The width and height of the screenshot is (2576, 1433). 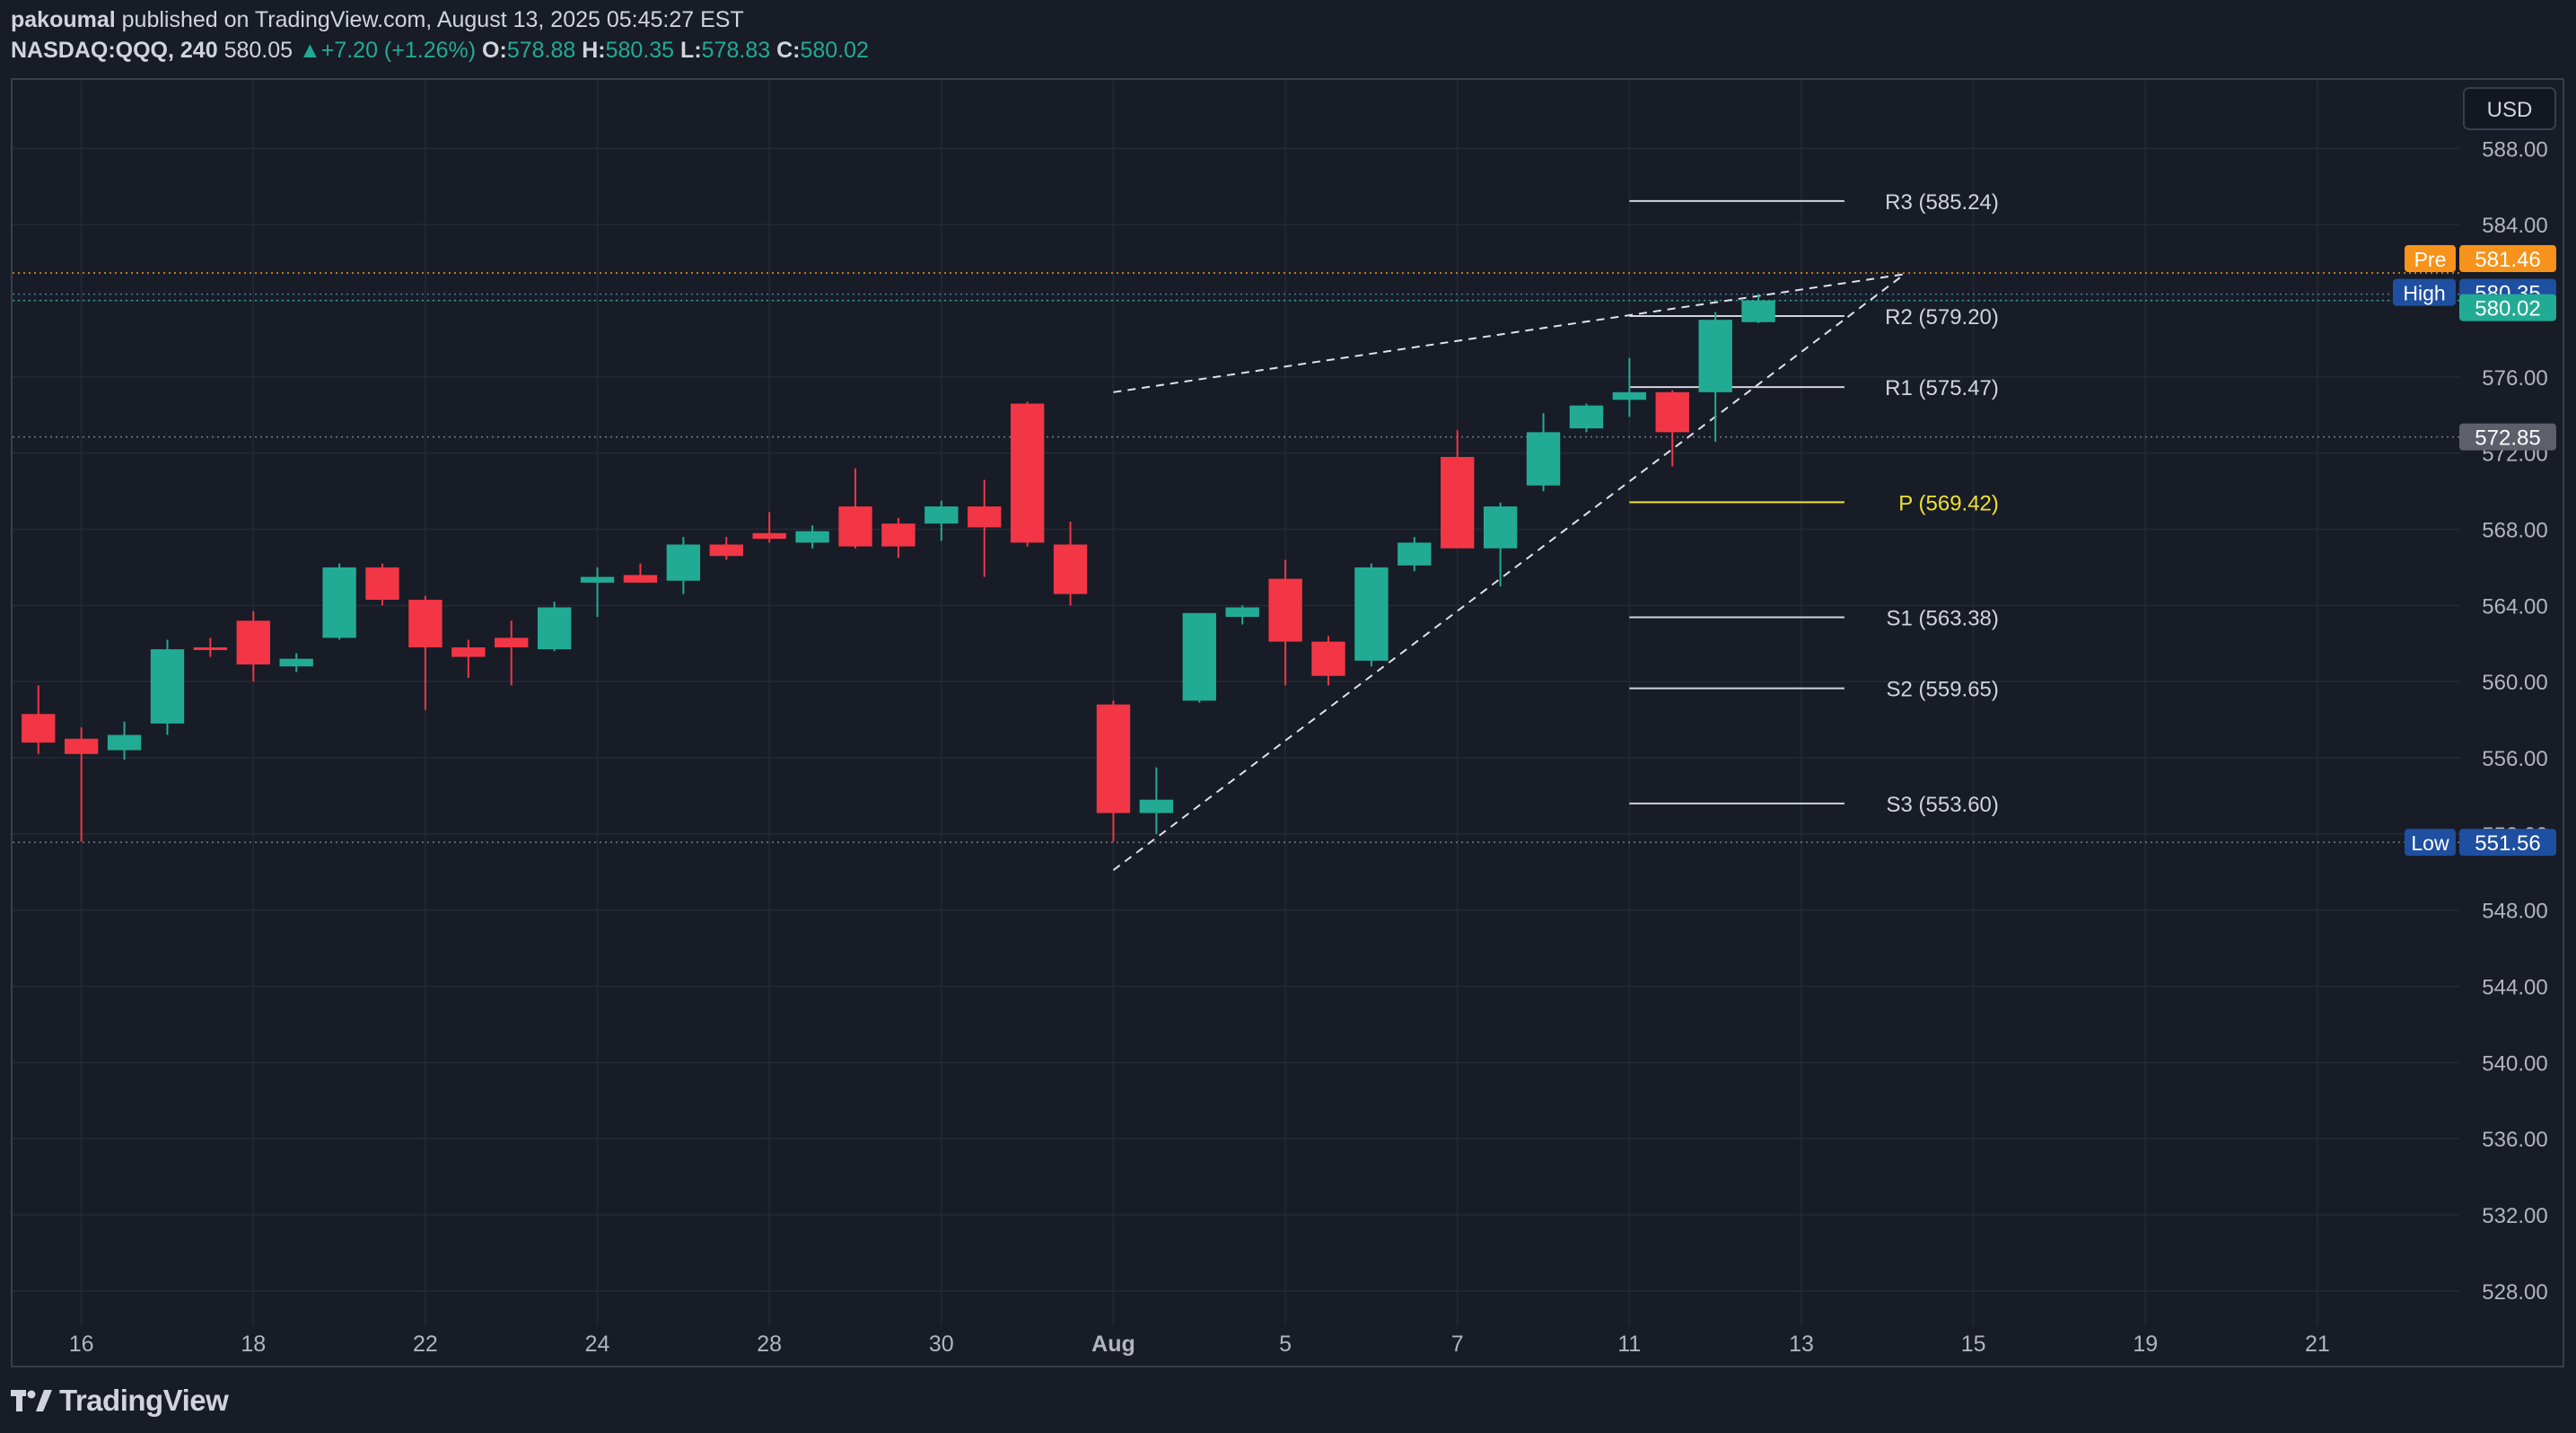 I want to click on open-value: 578.88, so click(x=541, y=50).